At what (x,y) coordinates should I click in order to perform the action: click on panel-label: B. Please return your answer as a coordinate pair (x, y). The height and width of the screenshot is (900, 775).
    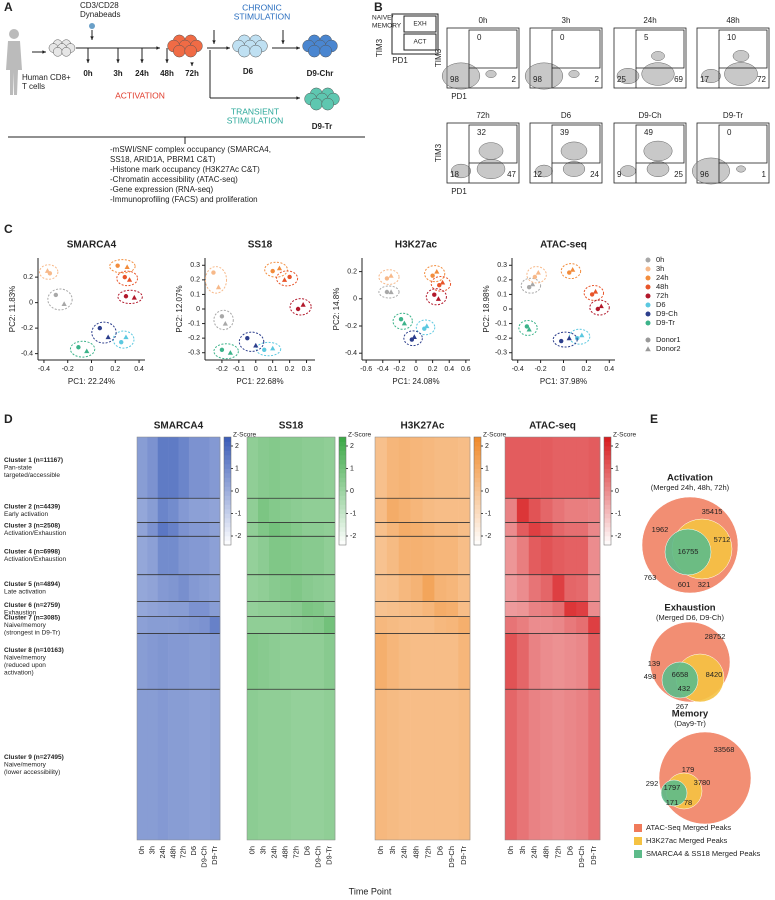
    Looking at the image, I should click on (378, 7).